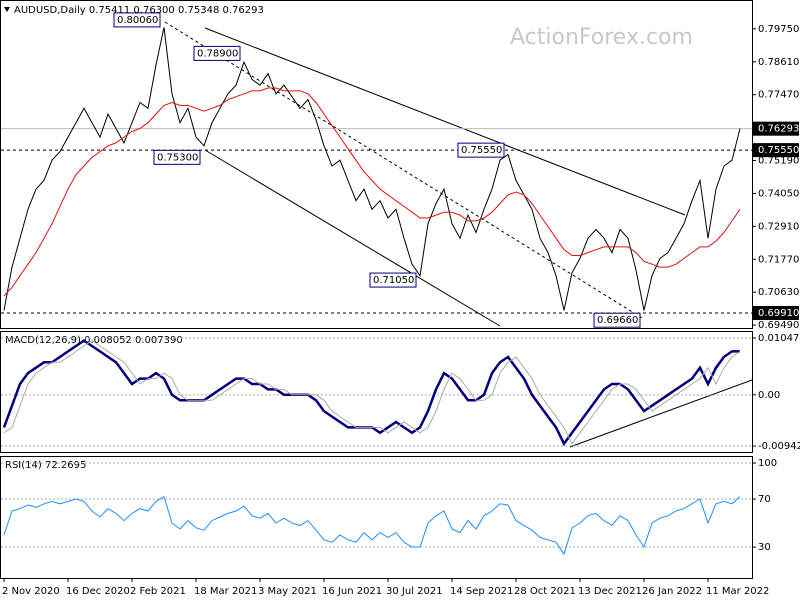  I want to click on y-tick-label: 0.69490, so click(778, 325).